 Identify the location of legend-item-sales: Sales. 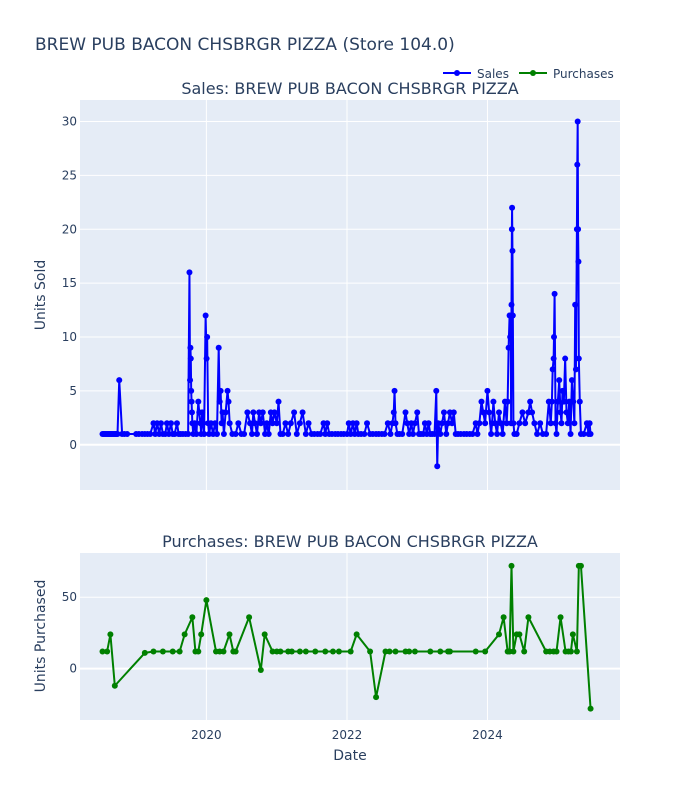
(476, 74).